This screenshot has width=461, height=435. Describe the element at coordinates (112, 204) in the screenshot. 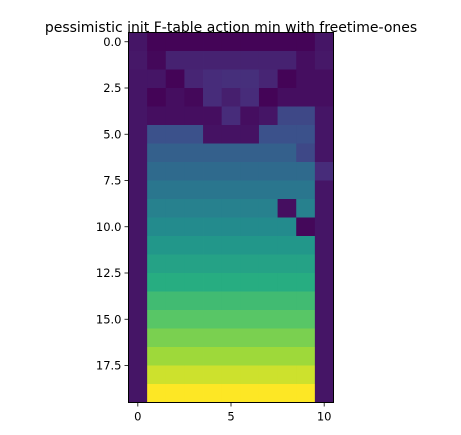

I see `y-axis: 0.0 2.5 5.0 7.5 10.0 12.5 15.0 17.5` at that location.